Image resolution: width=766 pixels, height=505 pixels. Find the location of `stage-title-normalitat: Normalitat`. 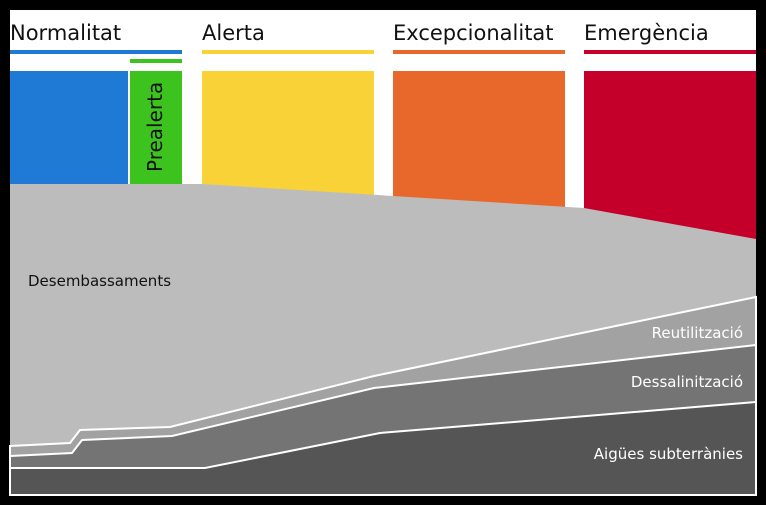

stage-title-normalitat: Normalitat is located at coordinates (65, 33).